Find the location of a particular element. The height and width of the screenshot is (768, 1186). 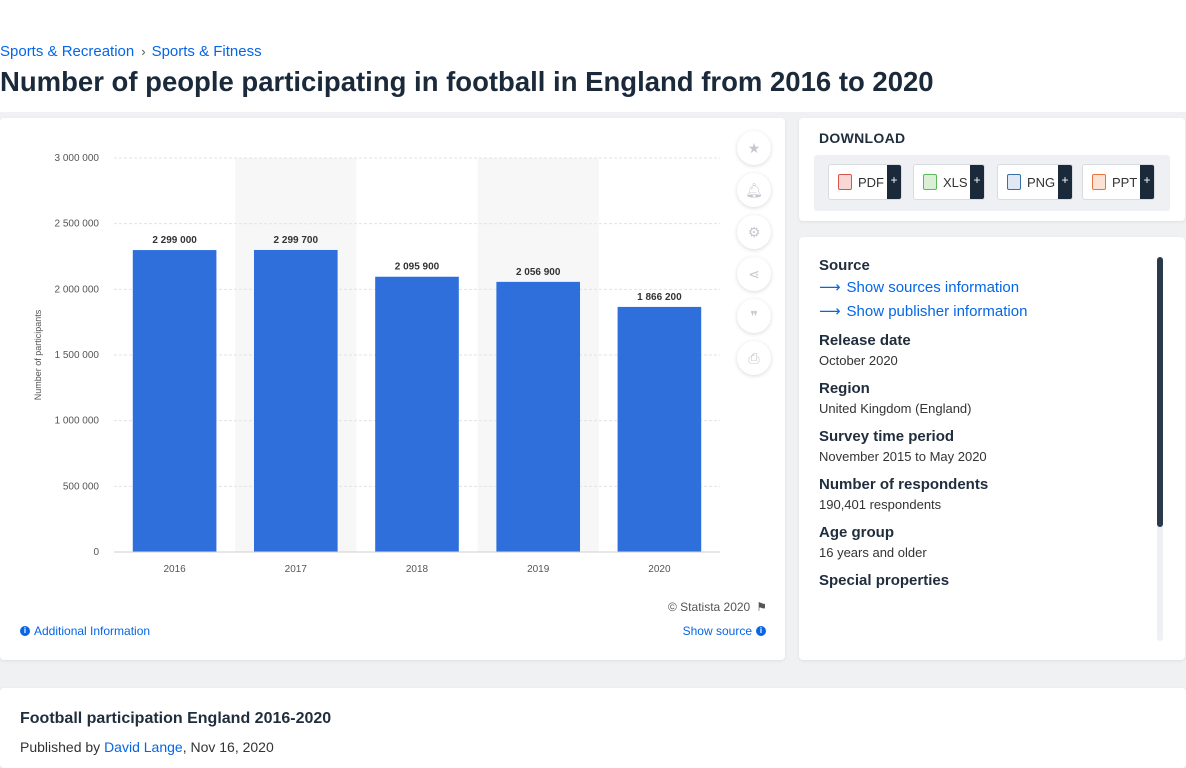

additional-information-link: i Additional Information is located at coordinates (85, 631).